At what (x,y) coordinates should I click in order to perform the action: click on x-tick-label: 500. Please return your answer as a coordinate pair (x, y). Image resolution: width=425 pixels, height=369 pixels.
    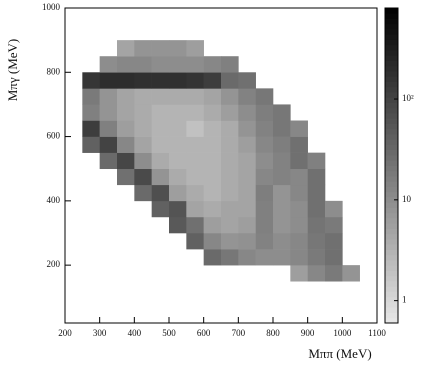
    Looking at the image, I should click on (169, 333).